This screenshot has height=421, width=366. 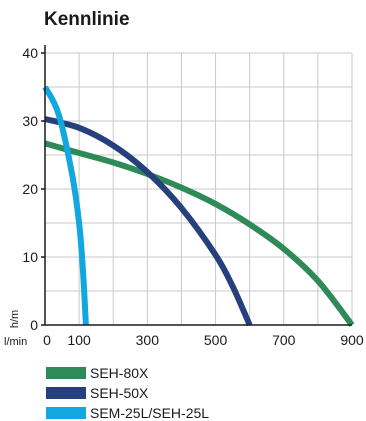 I want to click on y-tick-label: 40, so click(x=30, y=53).